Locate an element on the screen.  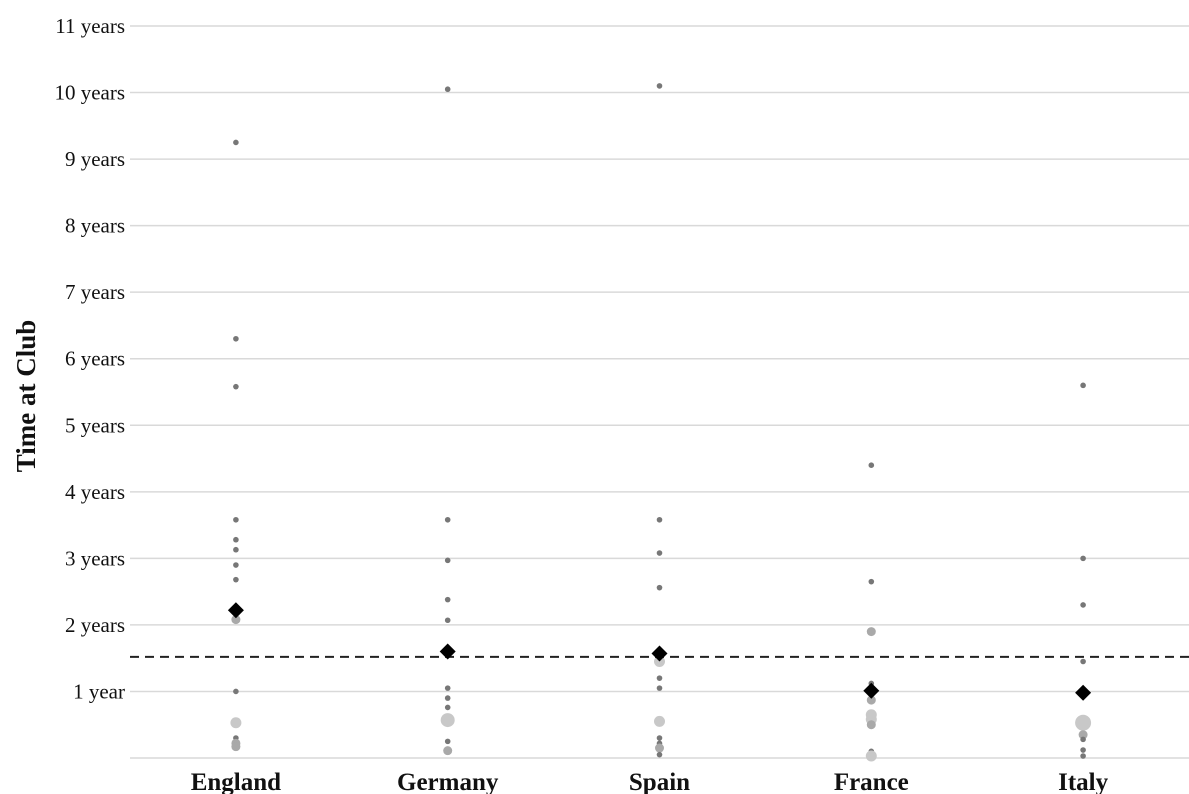
y-tick-label: 8 years is located at coordinates (95, 226).